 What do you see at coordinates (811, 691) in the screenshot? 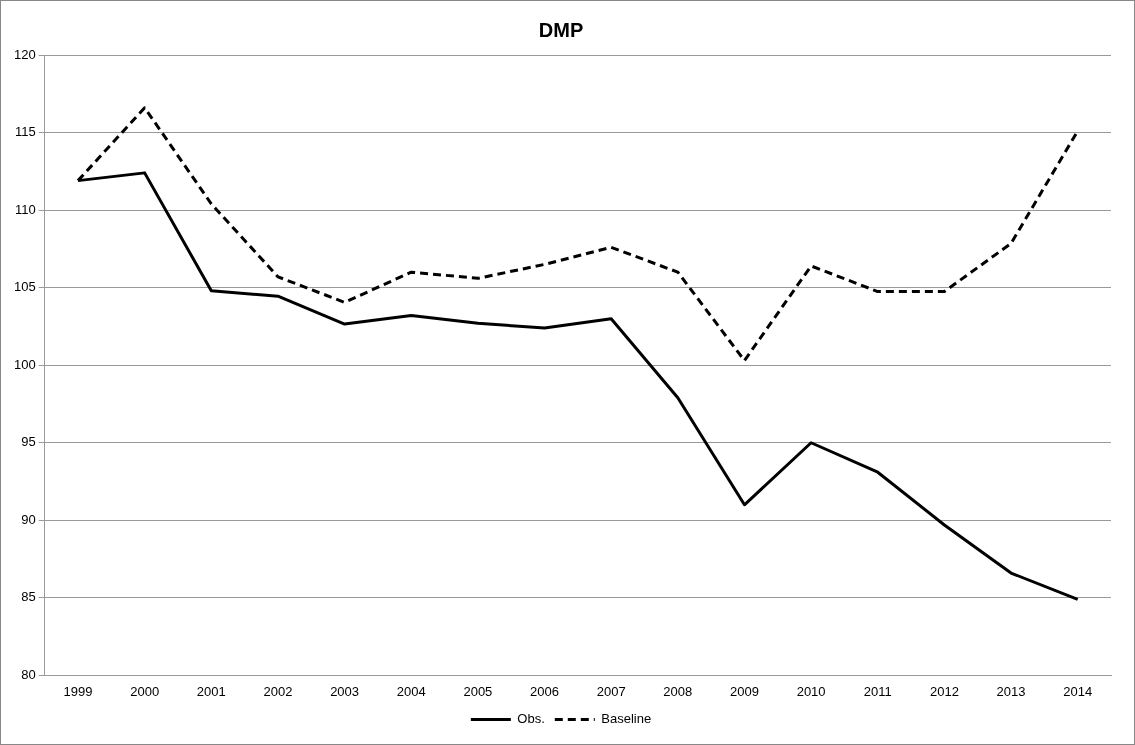
I see `x-tick-label: 2010` at bounding box center [811, 691].